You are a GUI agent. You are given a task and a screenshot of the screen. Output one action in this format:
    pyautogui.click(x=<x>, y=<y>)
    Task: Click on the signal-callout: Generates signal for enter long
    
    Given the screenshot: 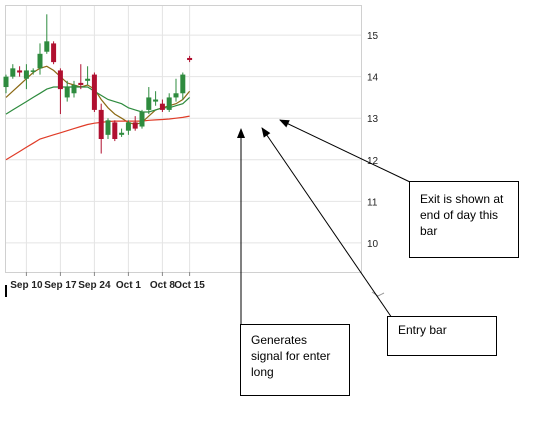 What is the action you would take?
    pyautogui.click(x=295, y=360)
    